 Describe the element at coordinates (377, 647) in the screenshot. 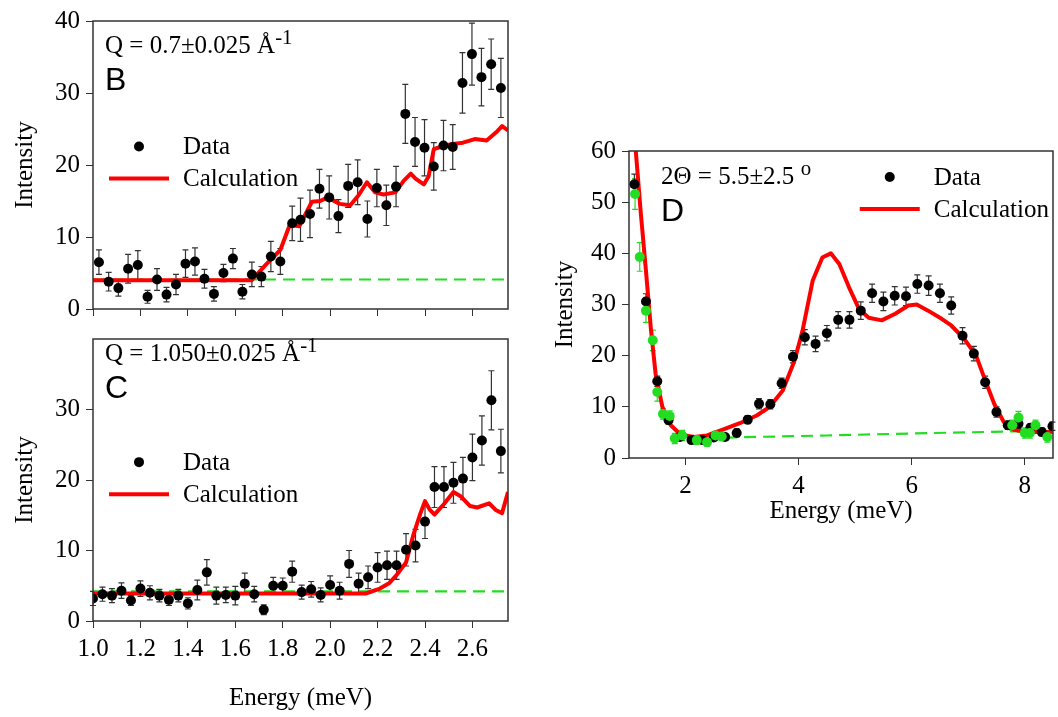

I see `x-tick-label: 2.2` at that location.